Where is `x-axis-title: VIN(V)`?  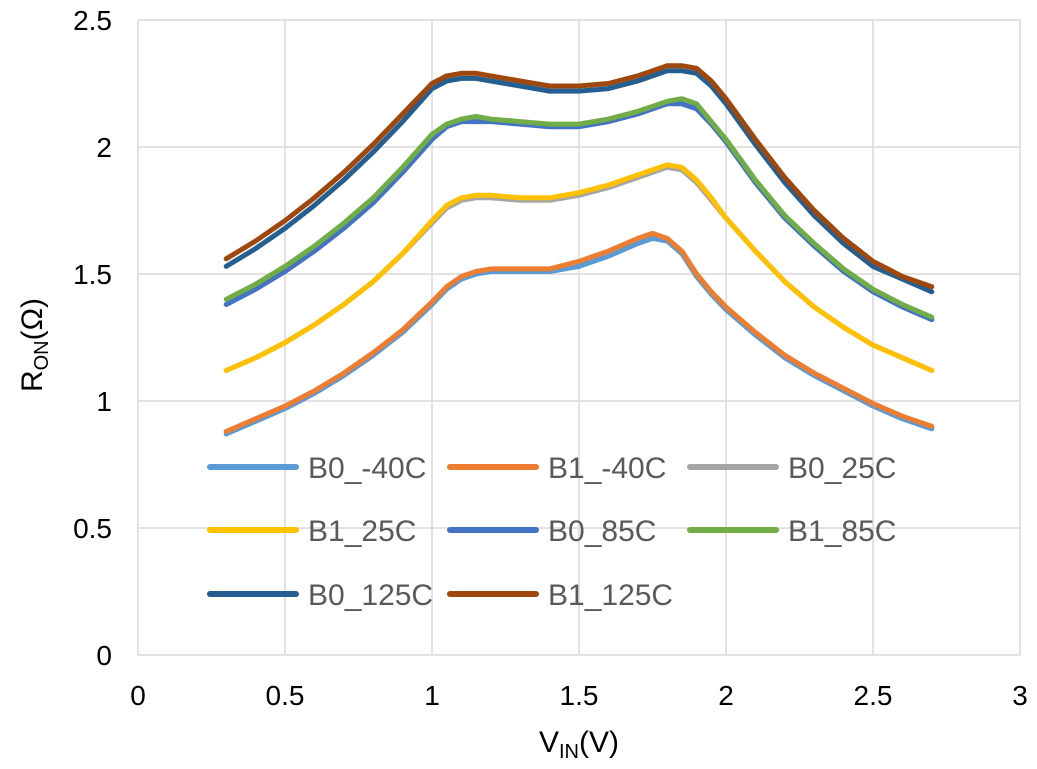
x-axis-title: VIN(V) is located at coordinates (579, 744).